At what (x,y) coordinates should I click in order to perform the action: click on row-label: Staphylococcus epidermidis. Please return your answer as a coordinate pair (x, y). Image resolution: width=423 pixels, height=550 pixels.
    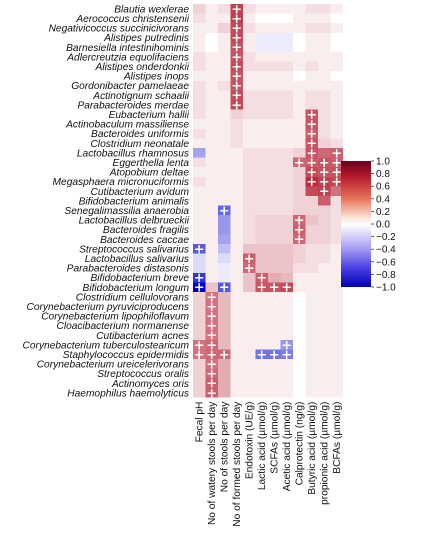
    Looking at the image, I should click on (126, 355).